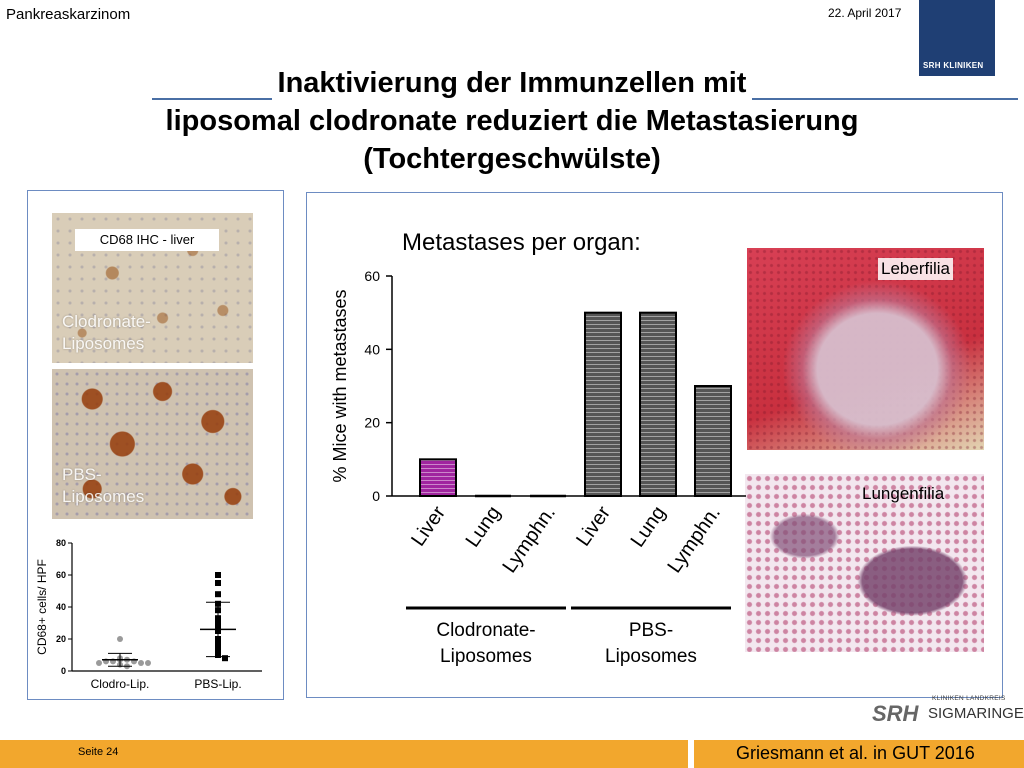  What do you see at coordinates (512, 159) in the screenshot?
I see `title-line-3: (Tochtergeschwülste)` at bounding box center [512, 159].